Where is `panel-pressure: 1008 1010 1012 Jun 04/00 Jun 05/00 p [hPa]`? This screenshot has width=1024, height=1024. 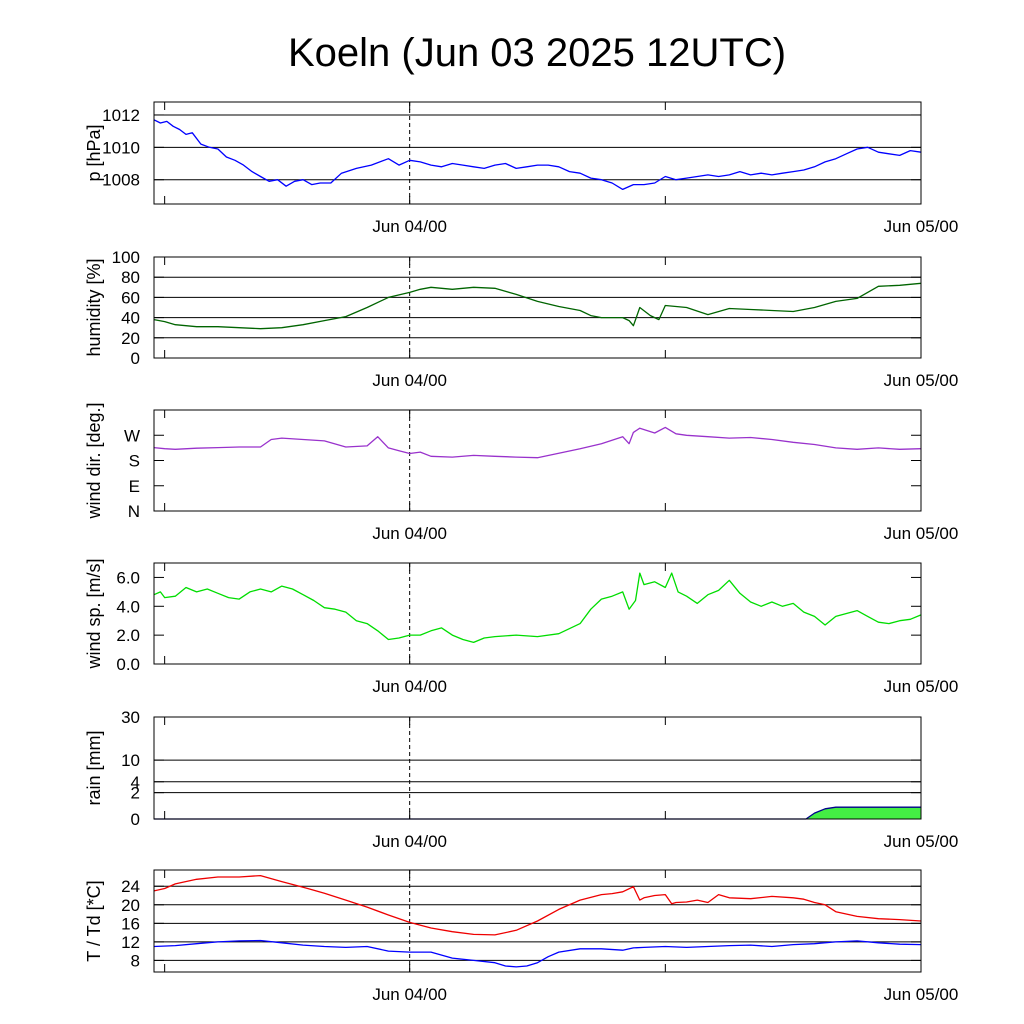
panel-pressure: 1008 1010 1012 Jun 04/00 Jun 05/00 p [hPa] is located at coordinates (521, 168).